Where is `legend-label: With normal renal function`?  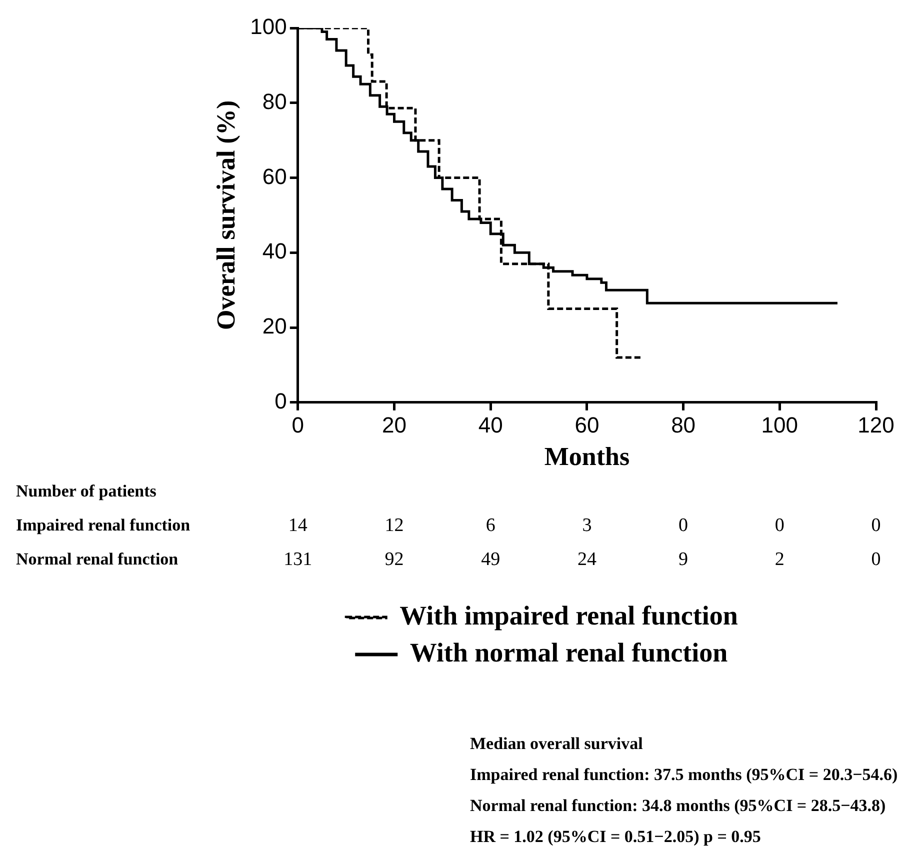
legend-label: With normal renal function is located at coordinates (569, 652).